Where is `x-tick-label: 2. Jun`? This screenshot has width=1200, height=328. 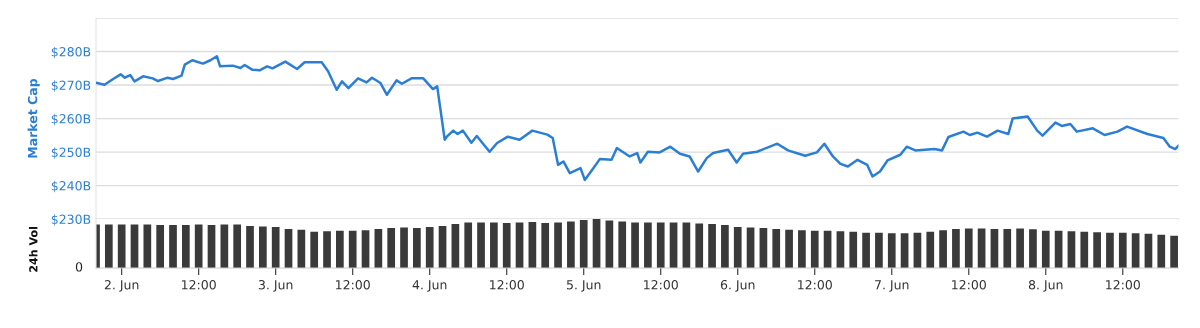
x-tick-label: 2. Jun is located at coordinates (121, 286).